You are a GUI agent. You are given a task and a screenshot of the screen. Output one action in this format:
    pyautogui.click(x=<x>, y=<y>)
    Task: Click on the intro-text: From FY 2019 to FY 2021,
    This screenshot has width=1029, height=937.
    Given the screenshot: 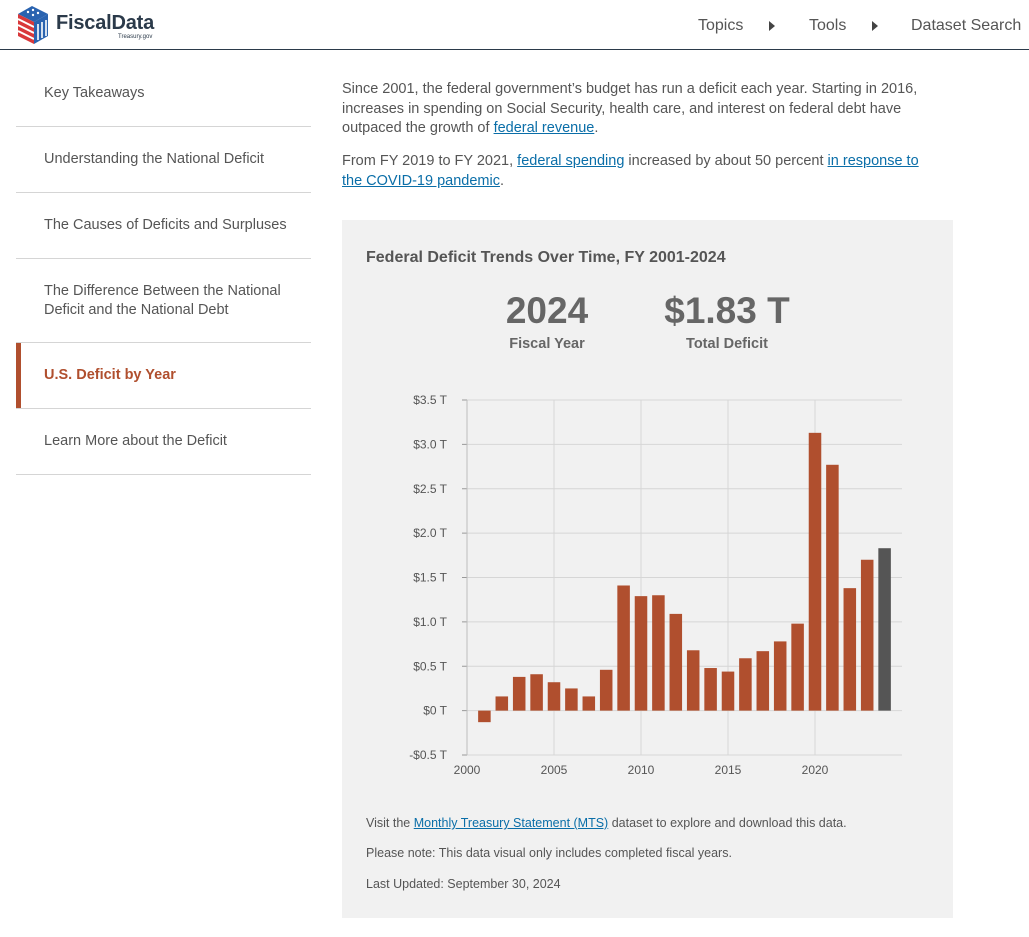 What is the action you would take?
    pyautogui.click(x=430, y=161)
    